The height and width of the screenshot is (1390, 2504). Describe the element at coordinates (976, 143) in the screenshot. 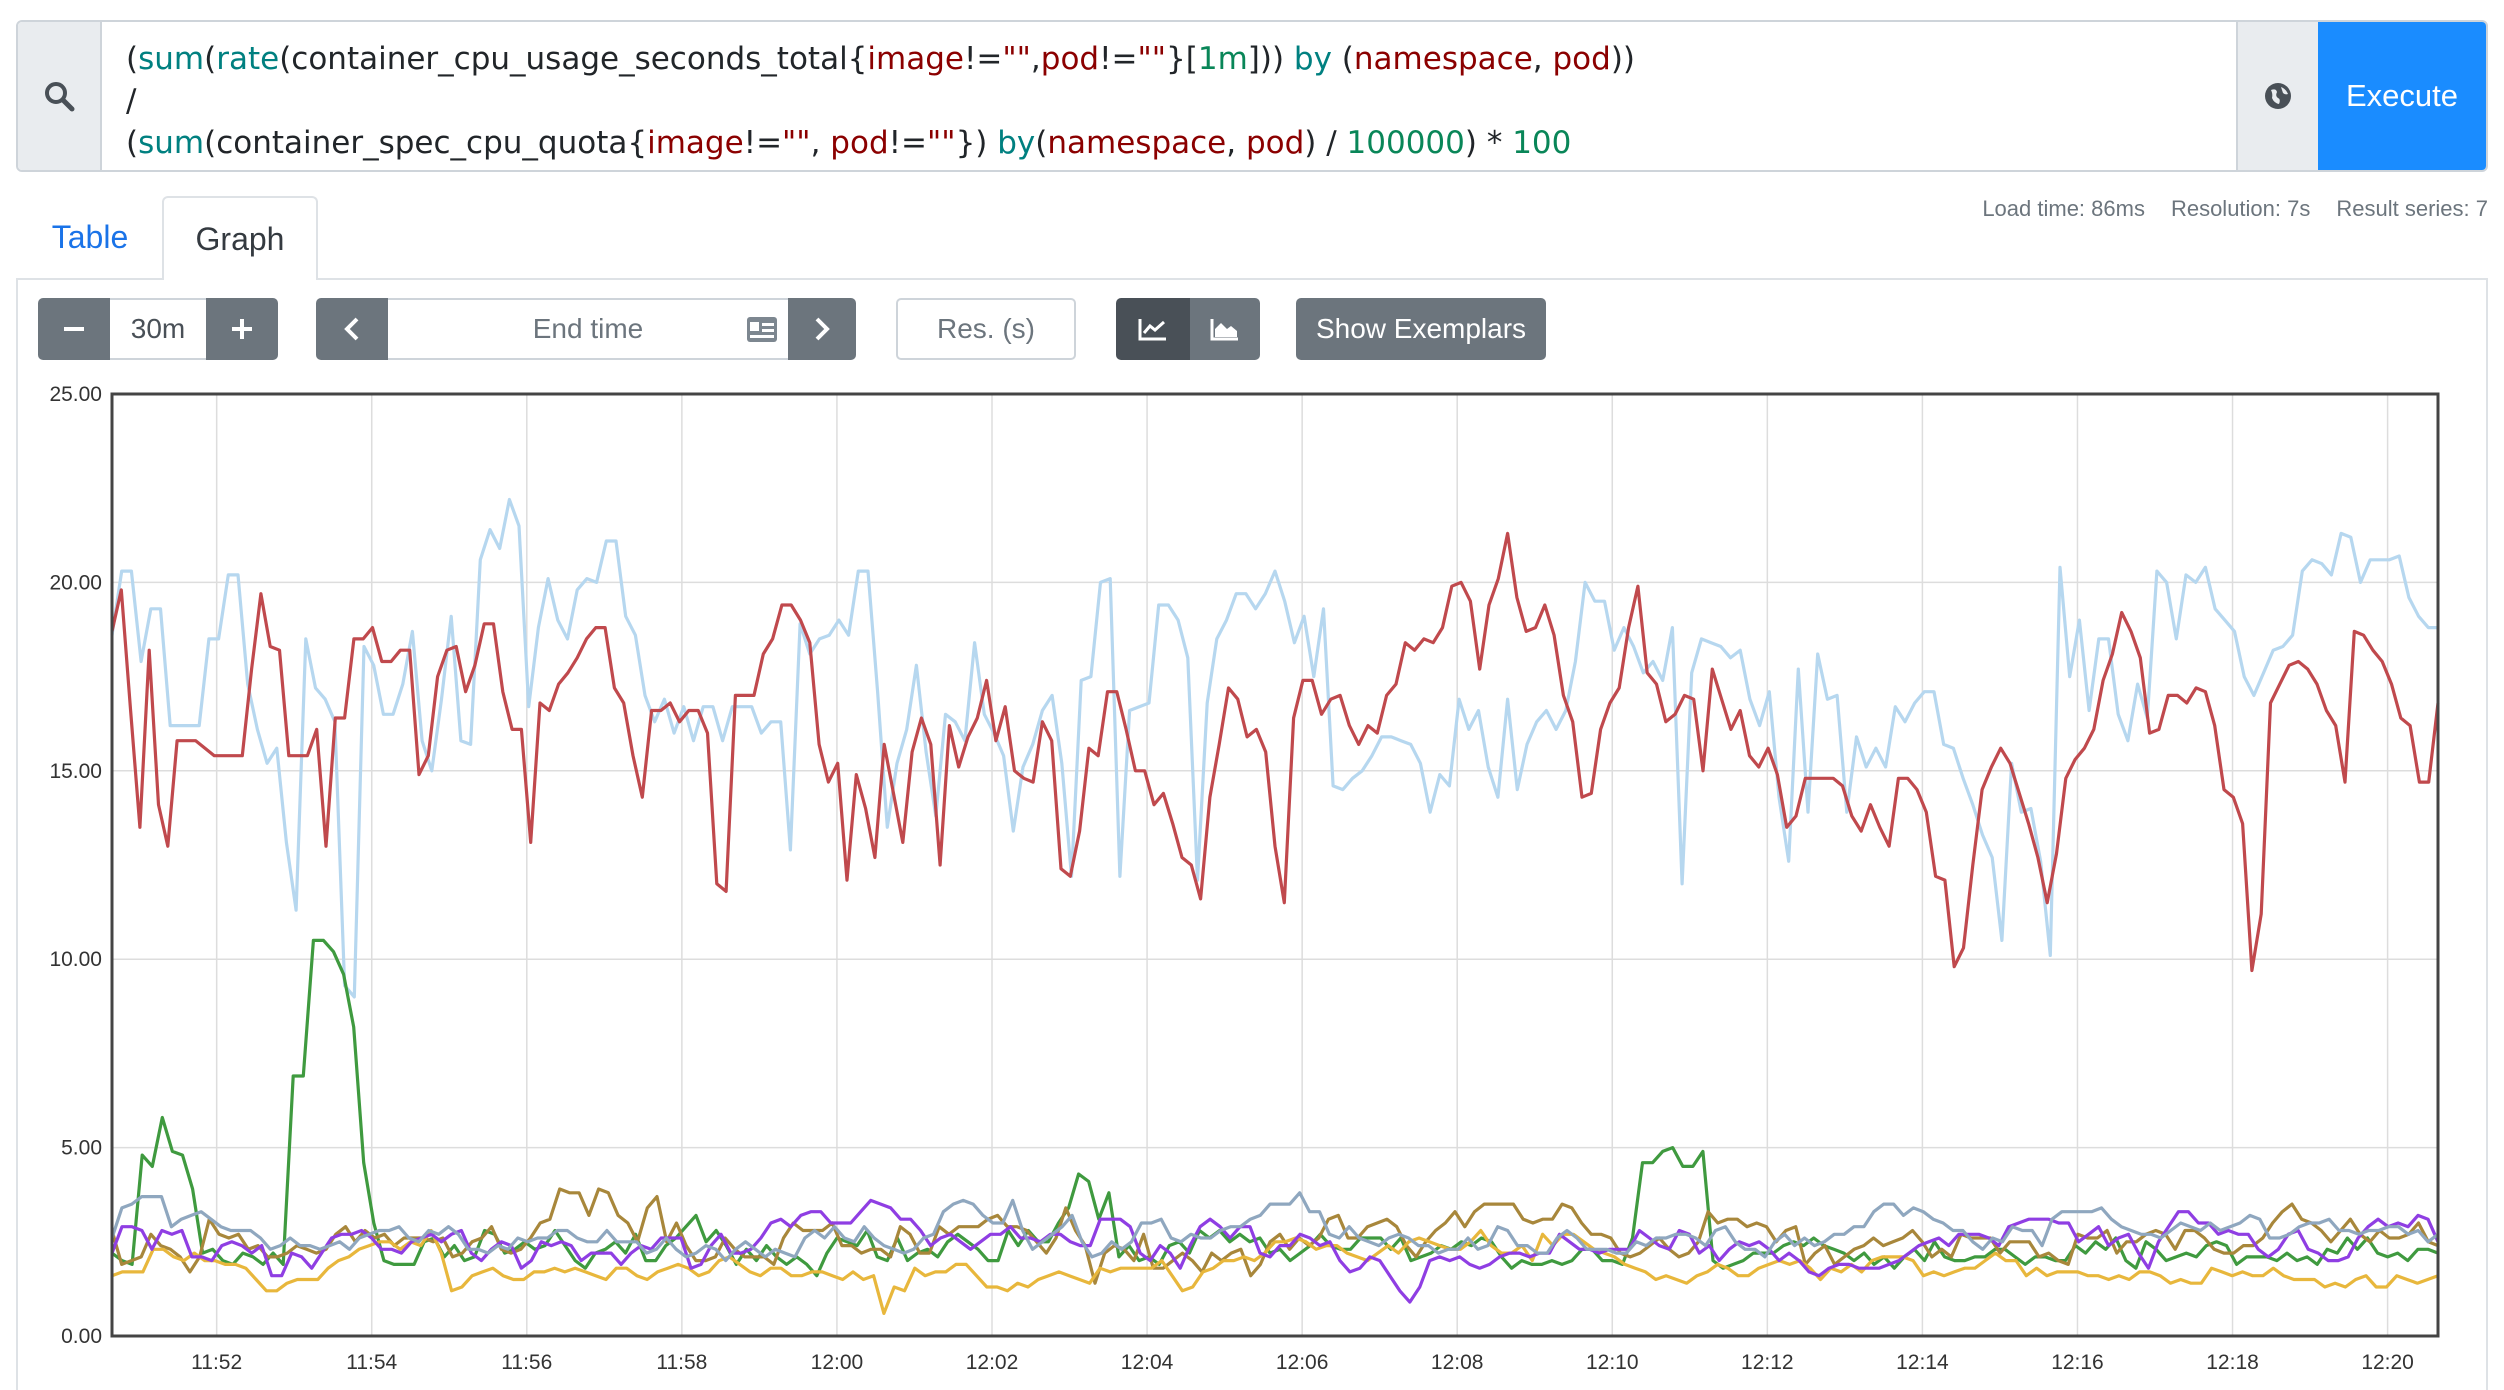

I see `query-token: })` at that location.